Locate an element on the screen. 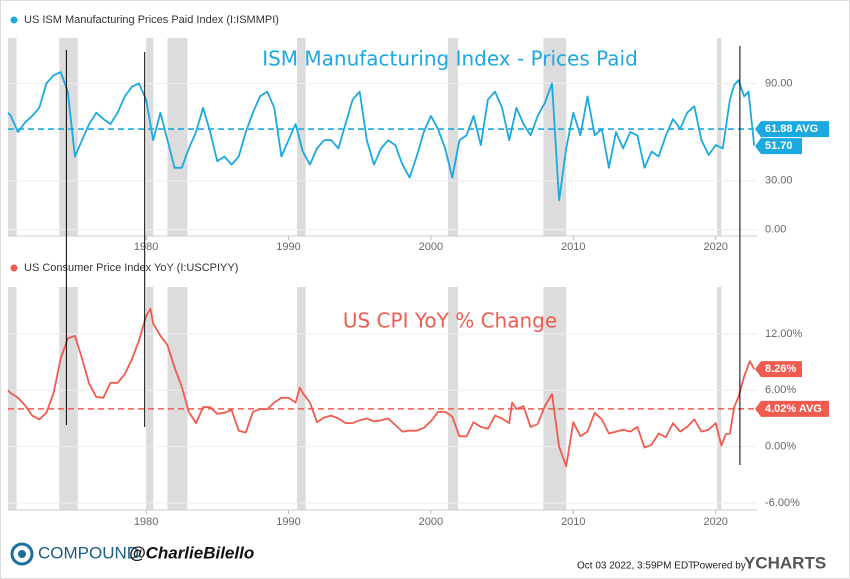 The height and width of the screenshot is (579, 850). y-tick-label: 12.00% is located at coordinates (784, 334).